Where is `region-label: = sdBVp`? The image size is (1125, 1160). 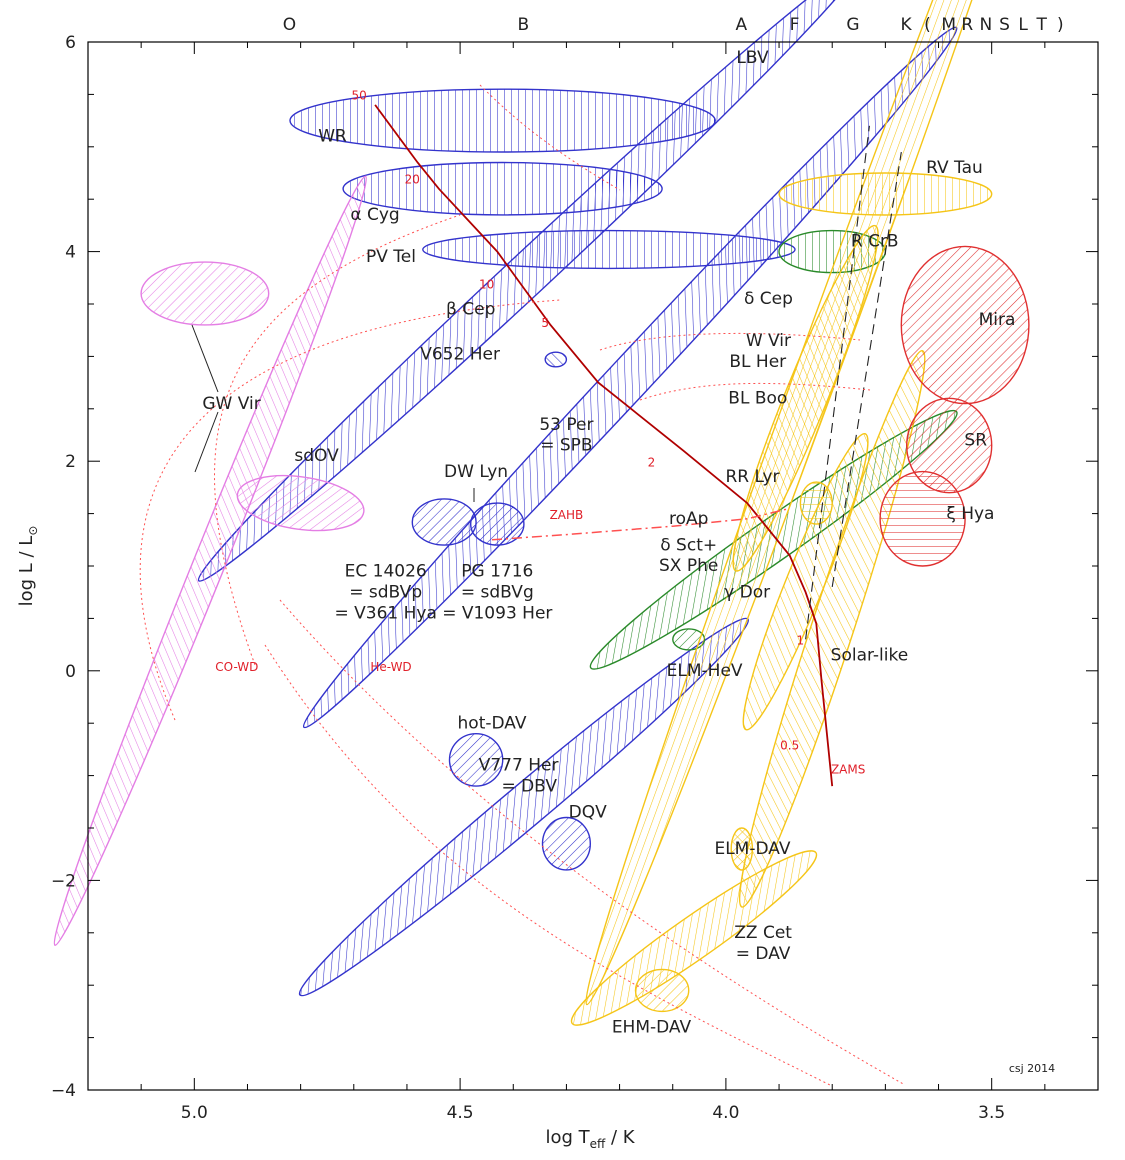 region-label: = sdBVp is located at coordinates (385, 592).